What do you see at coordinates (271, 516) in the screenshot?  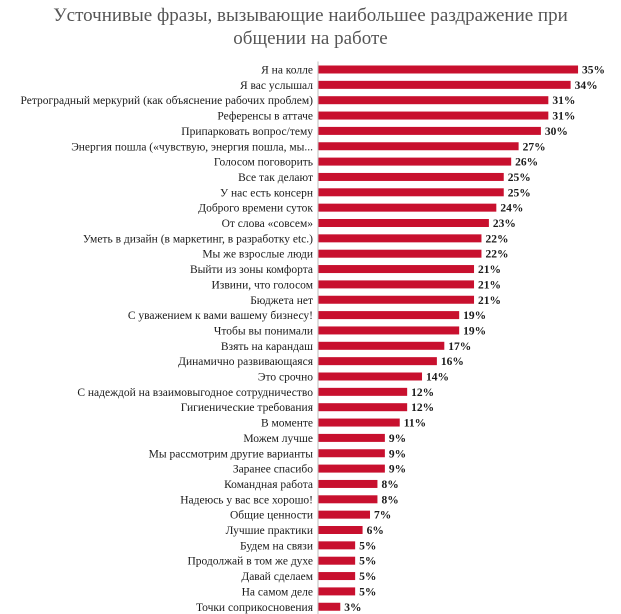 I see `category-label: Общие ценности` at bounding box center [271, 516].